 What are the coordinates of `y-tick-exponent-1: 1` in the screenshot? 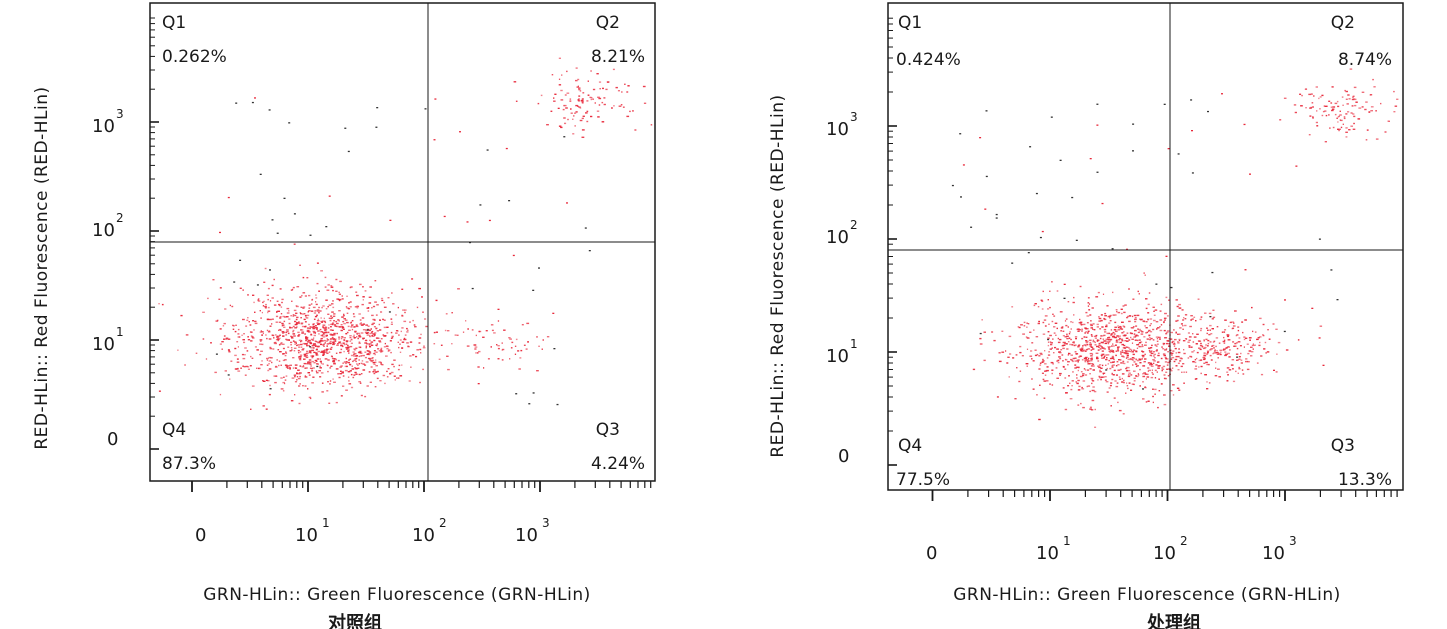 It's located at (120, 332).